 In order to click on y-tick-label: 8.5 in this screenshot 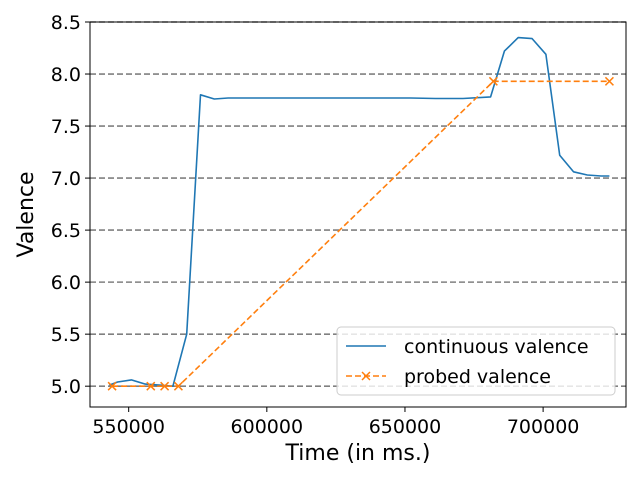, I will do `click(66, 23)`.